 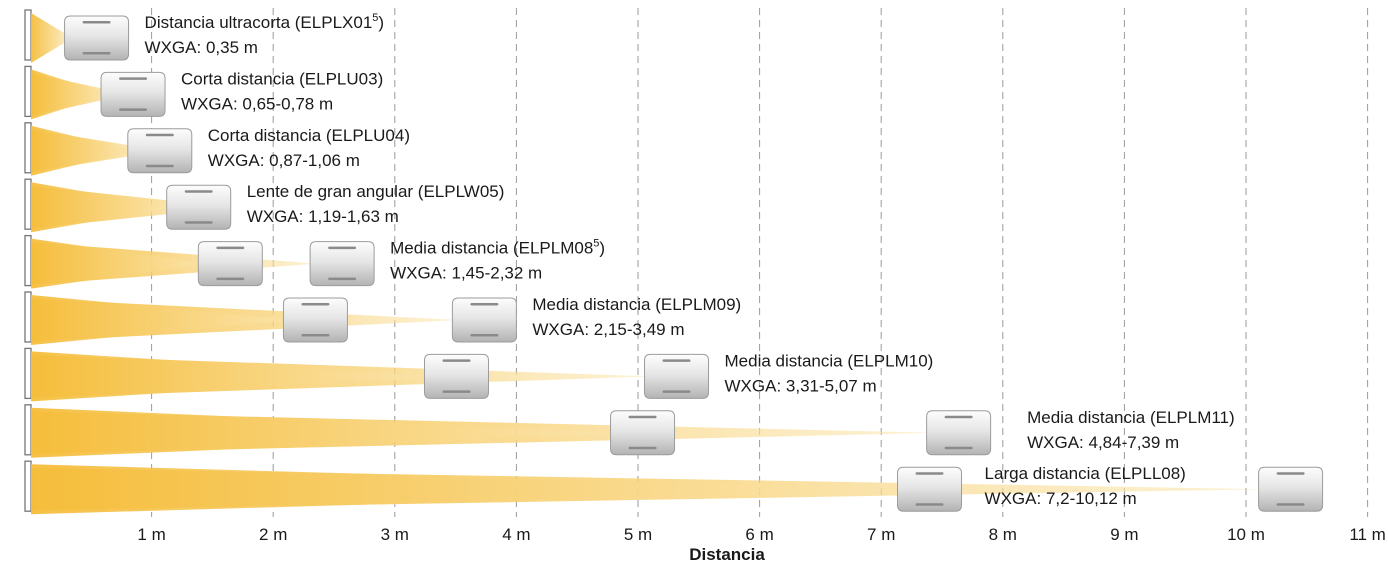 What do you see at coordinates (282, 78) in the screenshot?
I see `lens-name: Corta distancia (ELPLU03)` at bounding box center [282, 78].